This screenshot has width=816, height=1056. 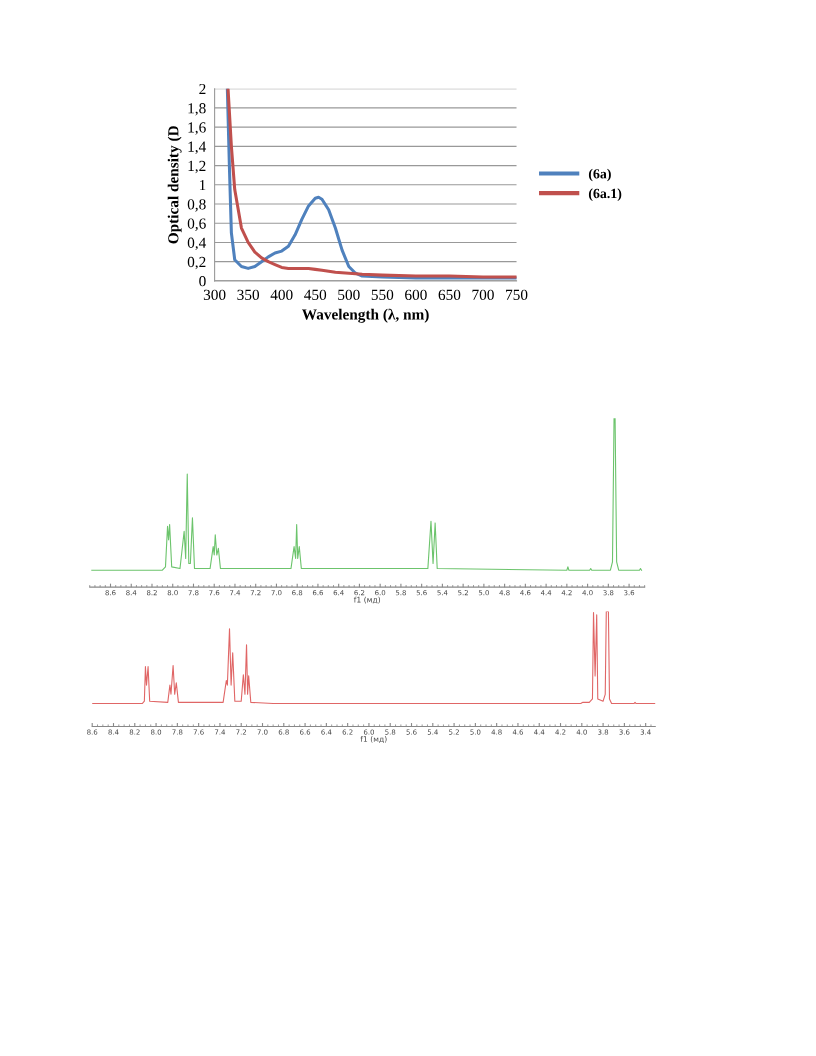 What do you see at coordinates (605, 194) in the screenshot?
I see `legend-label: (6a.1)` at bounding box center [605, 194].